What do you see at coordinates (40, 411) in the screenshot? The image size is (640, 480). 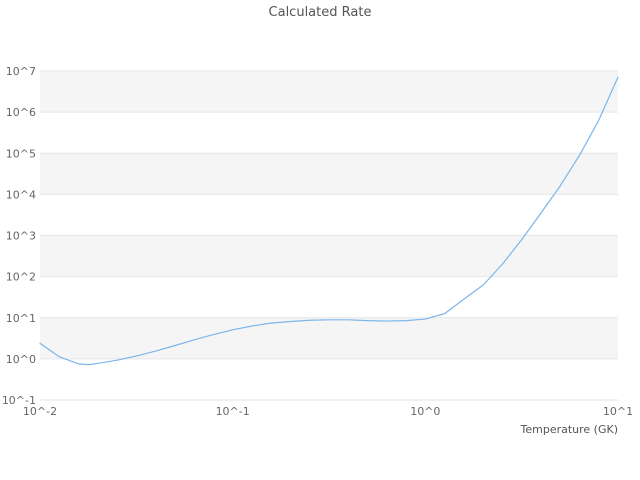 I see `x-tick-label: 10^-2` at bounding box center [40, 411].